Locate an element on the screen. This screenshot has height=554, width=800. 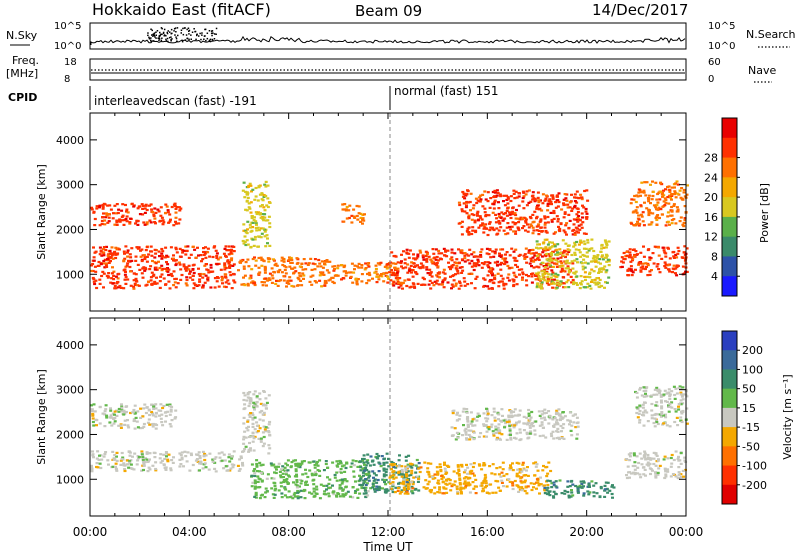
velocity-colorbar-tick: 15 is located at coordinates (749, 408).